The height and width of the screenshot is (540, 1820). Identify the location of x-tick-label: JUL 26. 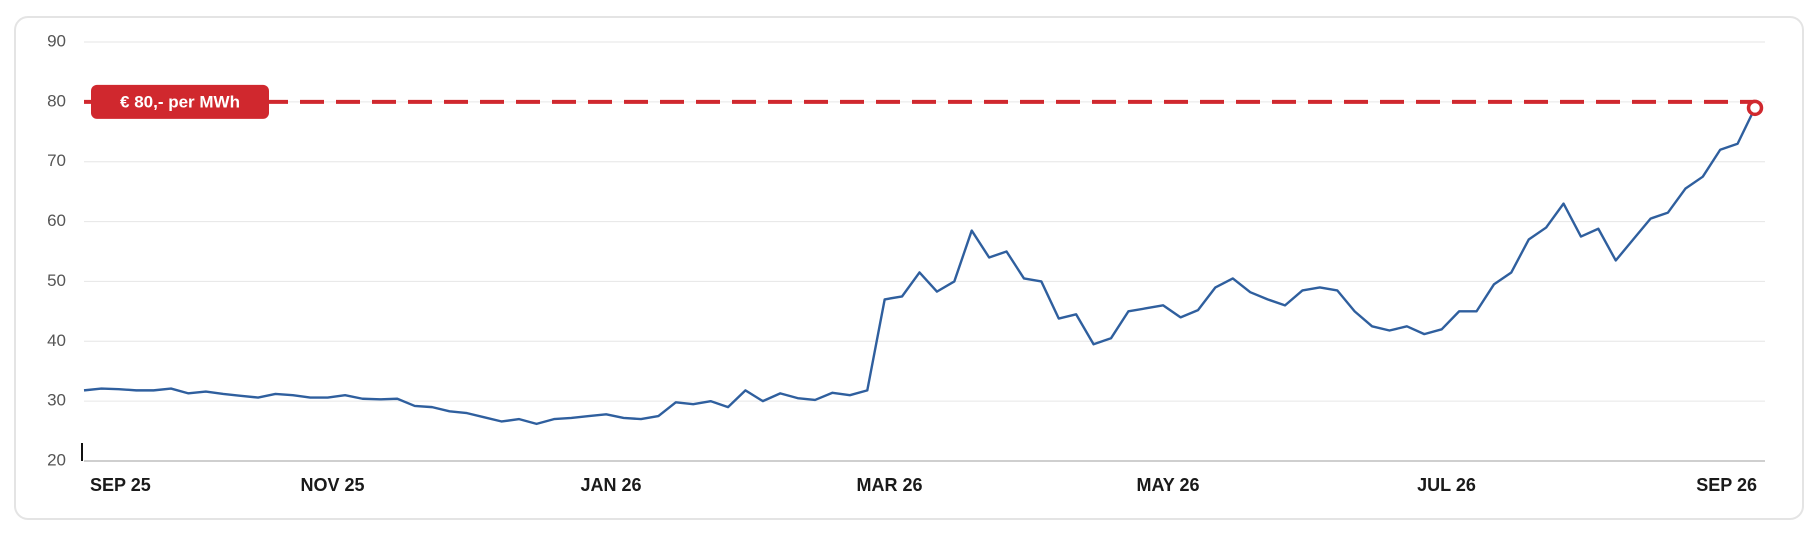
(1446, 485).